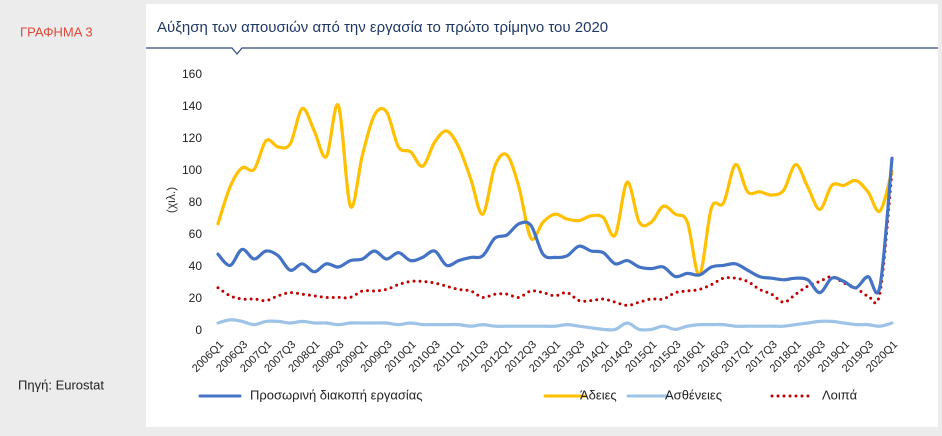 The width and height of the screenshot is (942, 436). What do you see at coordinates (336, 394) in the screenshot?
I see `legend-label: Προσωρινή διακοπή εργασίας` at bounding box center [336, 394].